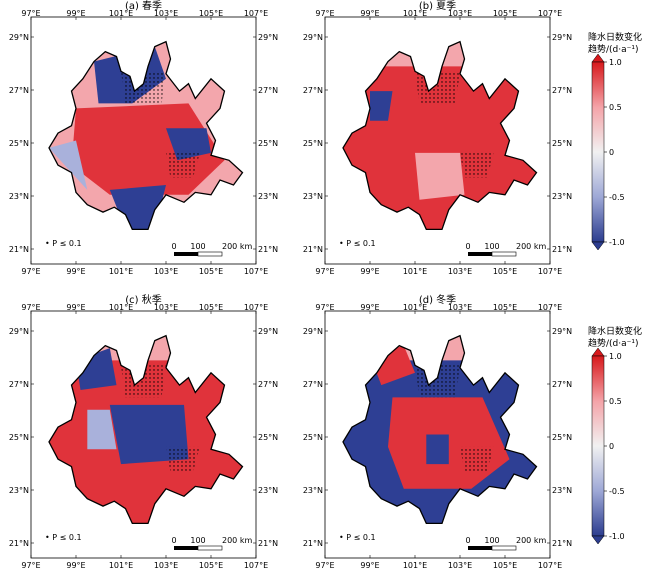 This screenshot has width=650, height=578. Describe the element at coordinates (437, 6) in the screenshot. I see `panel-title: (b) 夏季` at that location.